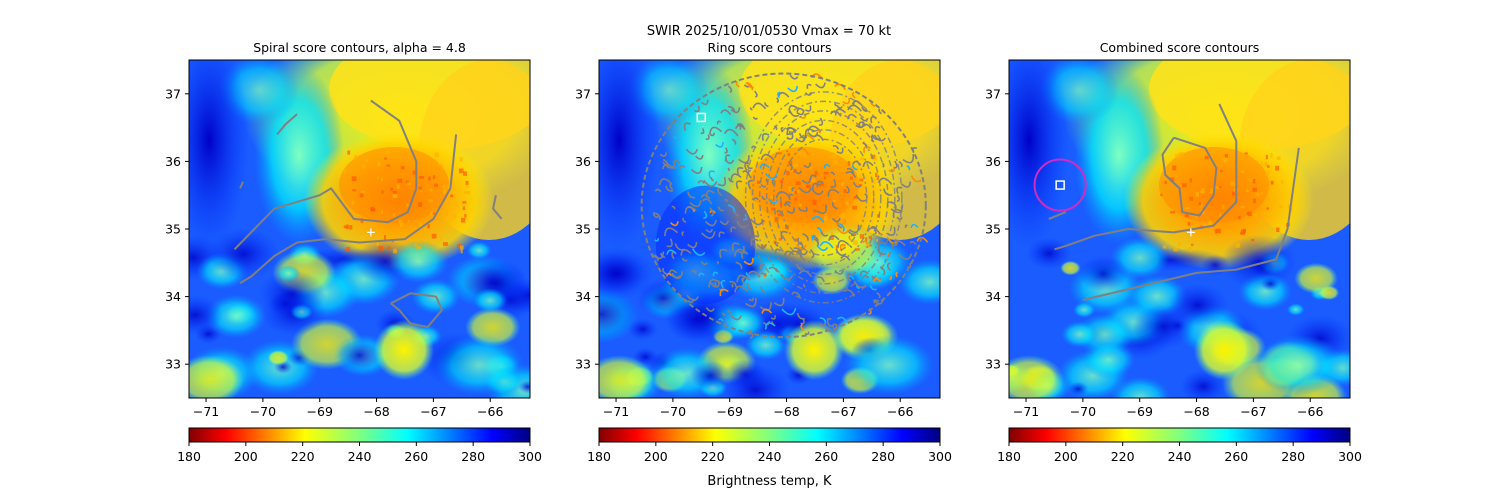 Image resolution: width=1500 pixels, height=500 pixels. Describe the element at coordinates (769, 31) in the screenshot. I see `suptitle: SWIR 2025/10/01/0530 Vmax = 70 kt` at that location.